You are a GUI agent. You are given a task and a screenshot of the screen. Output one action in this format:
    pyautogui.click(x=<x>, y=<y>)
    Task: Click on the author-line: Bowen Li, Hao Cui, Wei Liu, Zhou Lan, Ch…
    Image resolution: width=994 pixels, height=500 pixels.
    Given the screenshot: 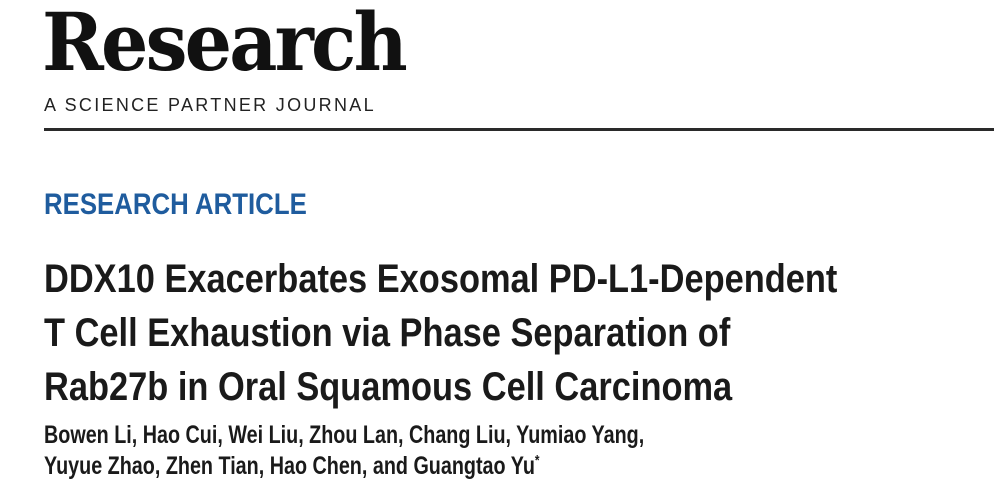 What is the action you would take?
    pyautogui.click(x=344, y=435)
    